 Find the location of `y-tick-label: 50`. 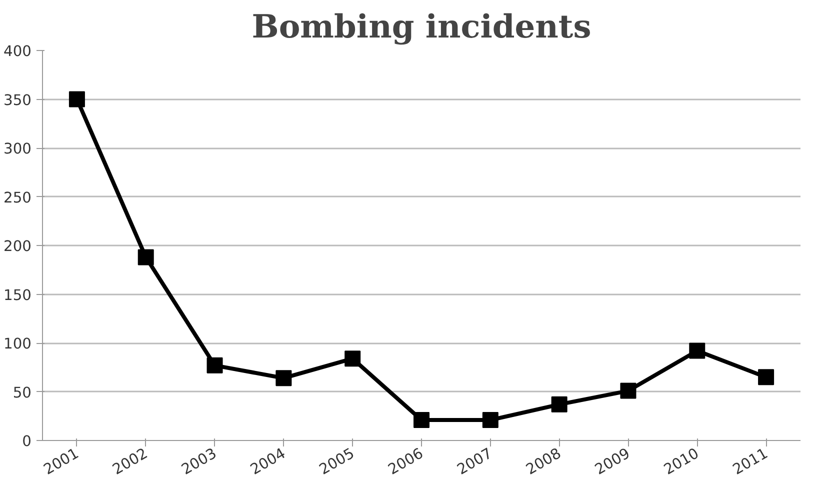

y-tick-label: 50 is located at coordinates (22, 393).